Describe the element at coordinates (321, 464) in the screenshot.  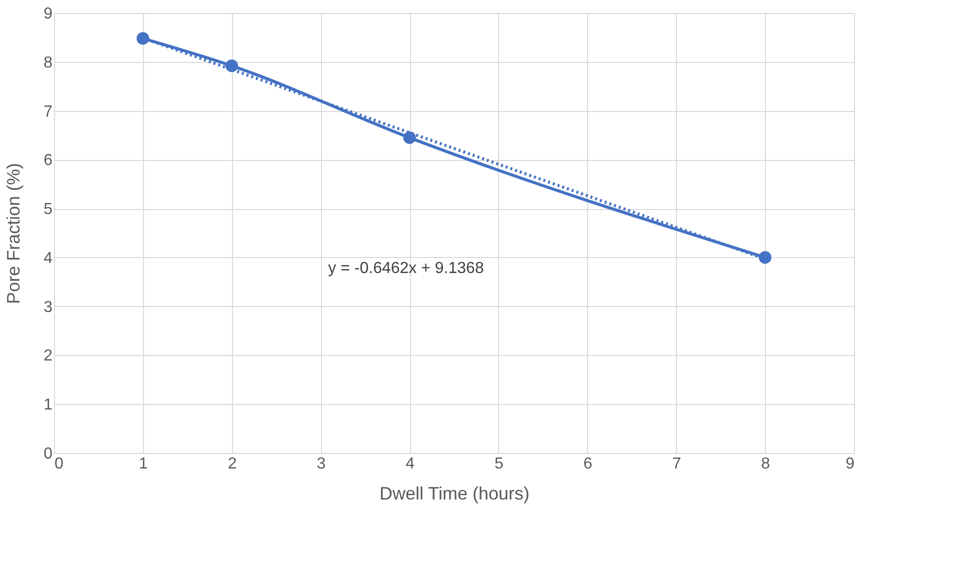
I see `x-tick-label: 3` at that location.